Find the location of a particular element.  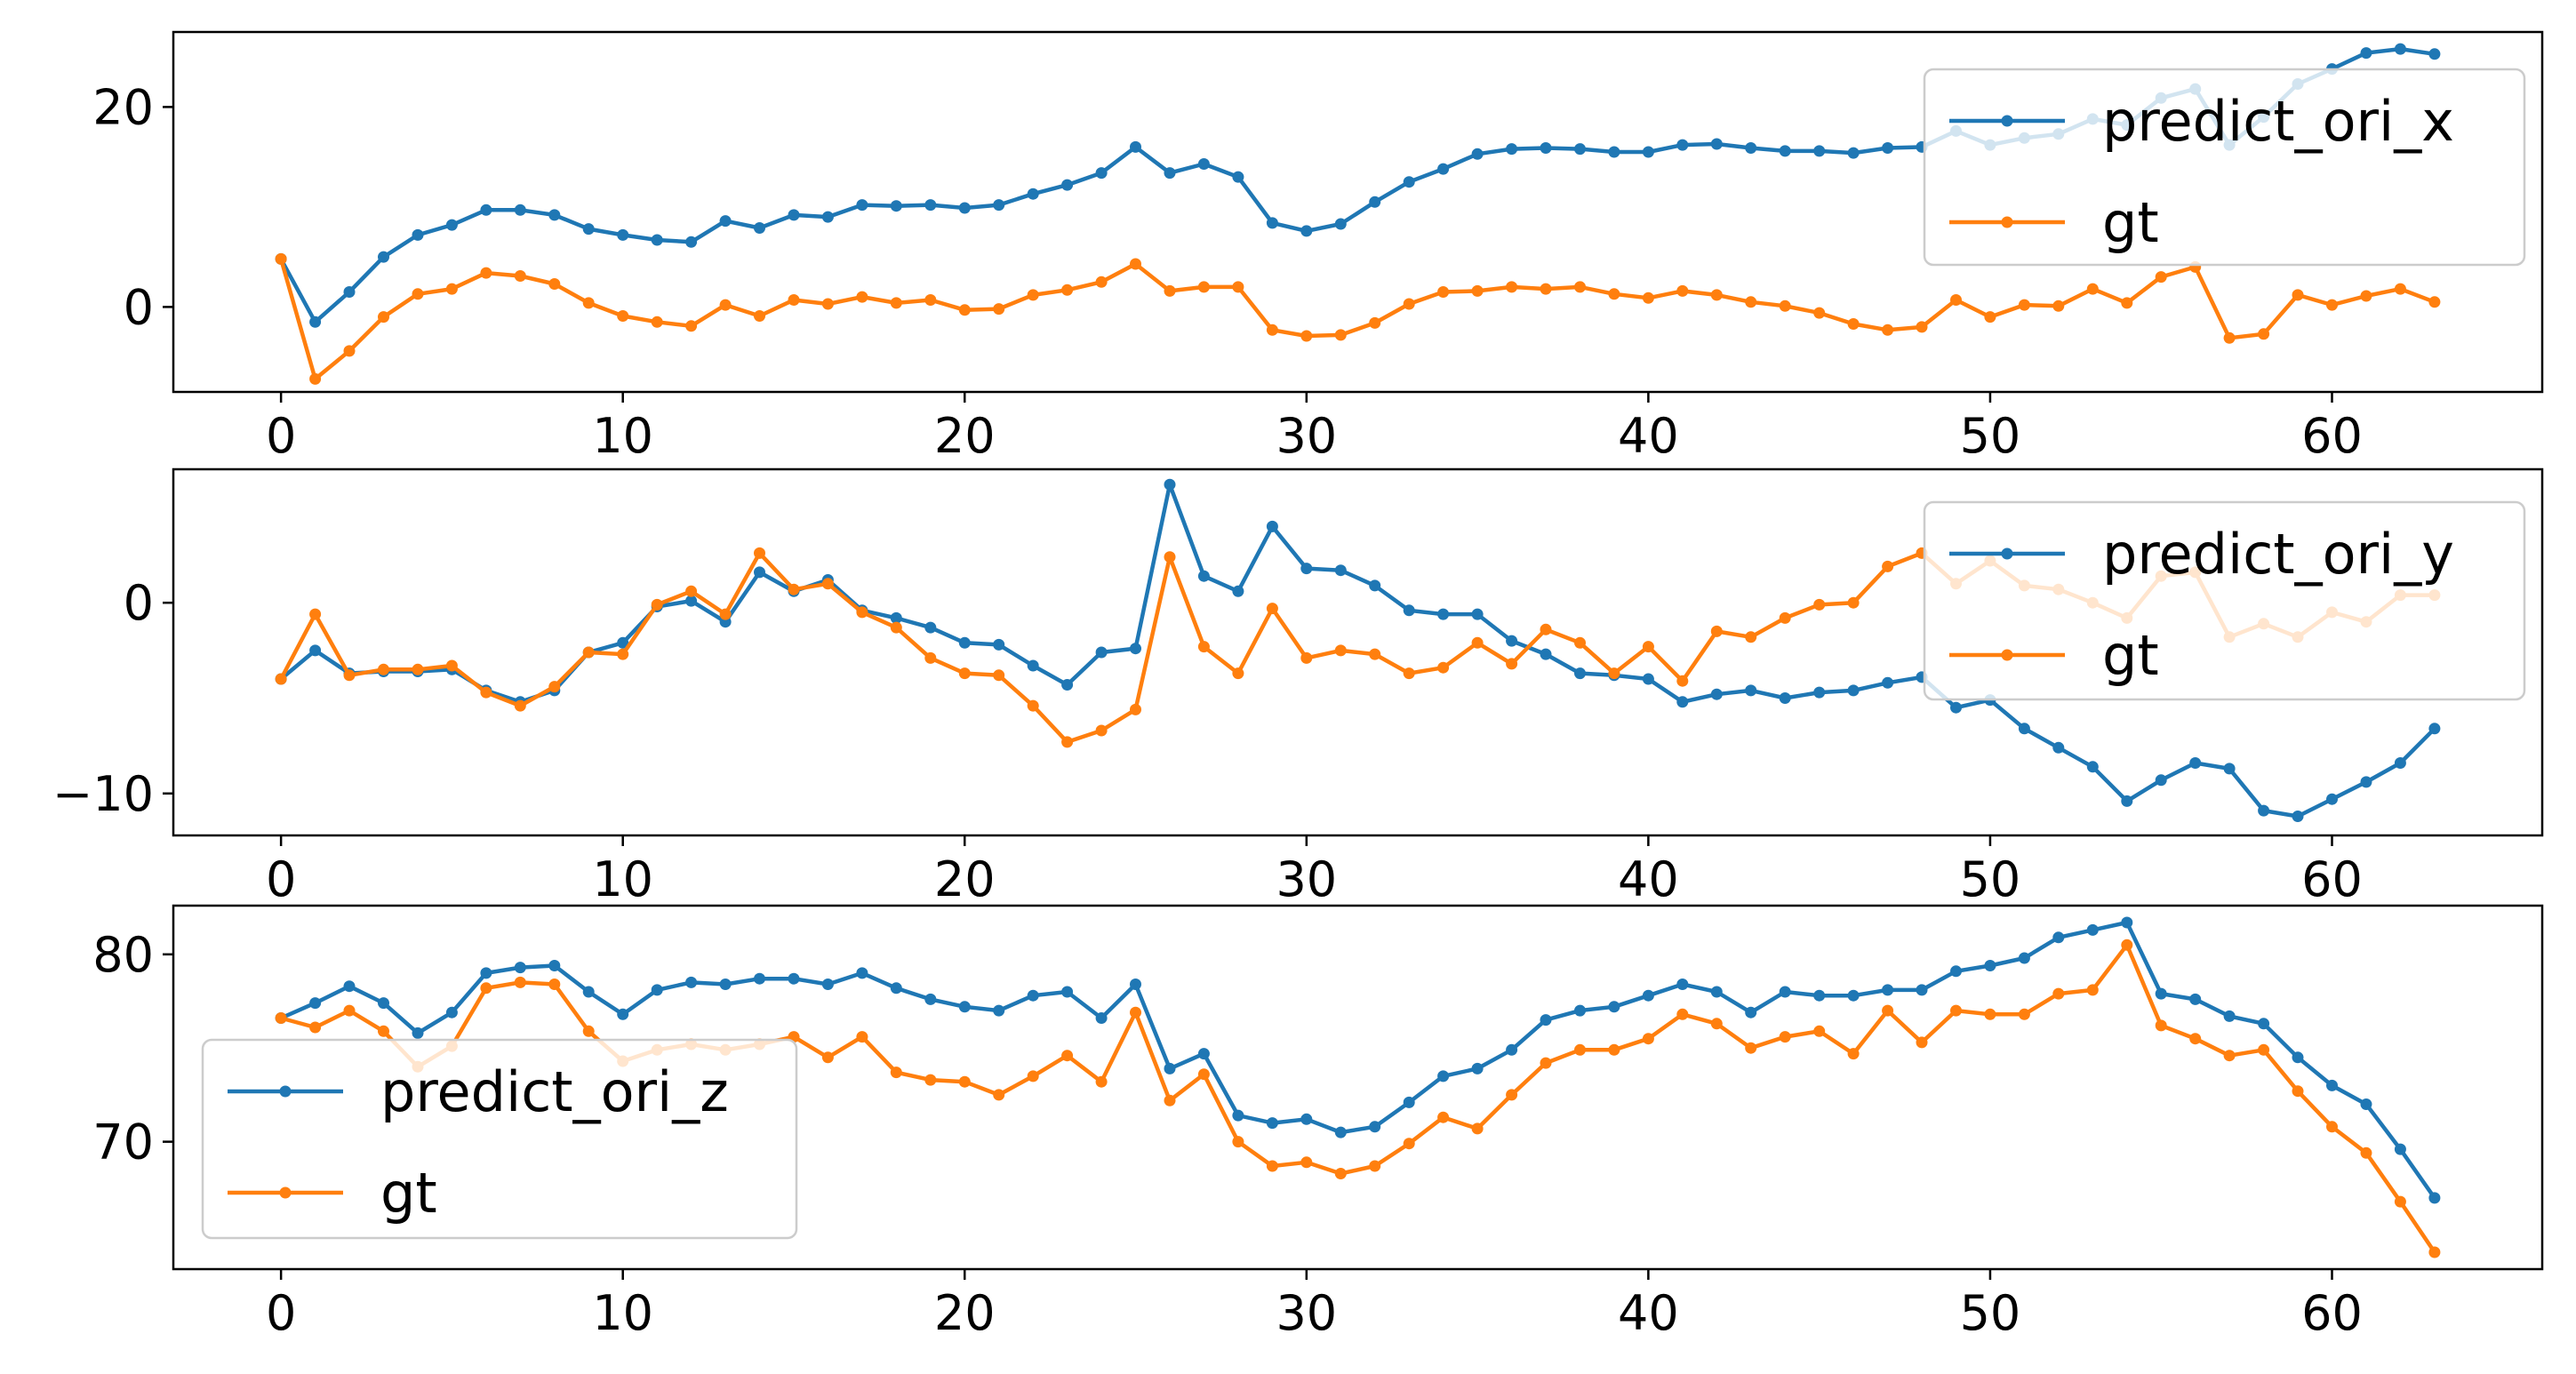

legend-box is located at coordinates (499, 1139).